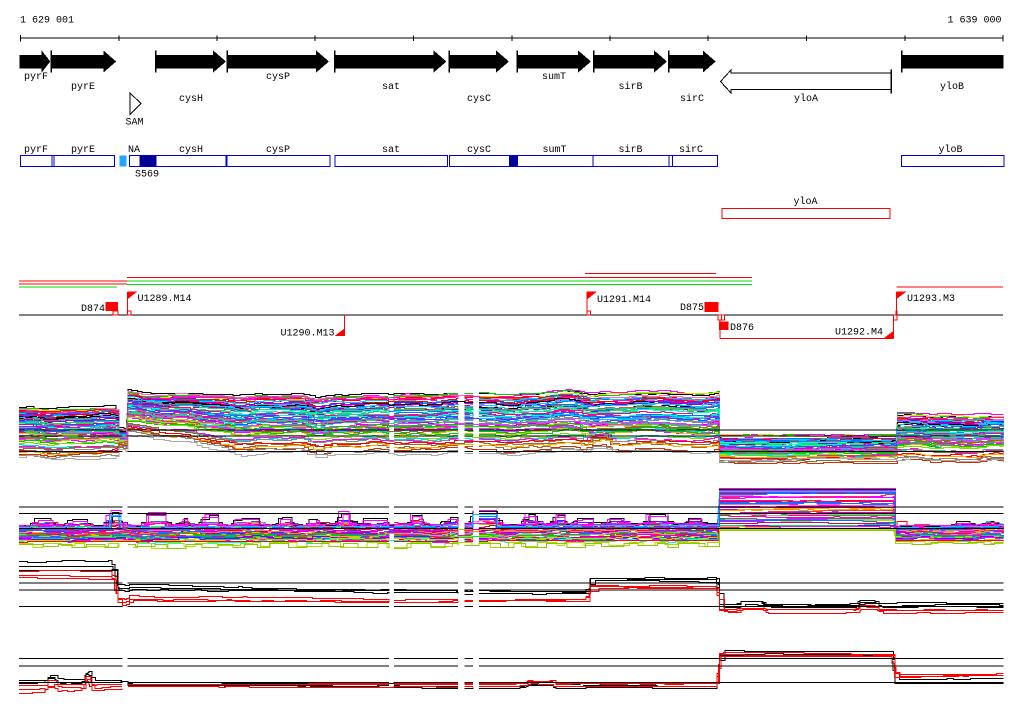 Image resolution: width=1024 pixels, height=714 pixels. Describe the element at coordinates (307, 334) in the screenshot. I see `svg-text: U1290.M13` at that location.